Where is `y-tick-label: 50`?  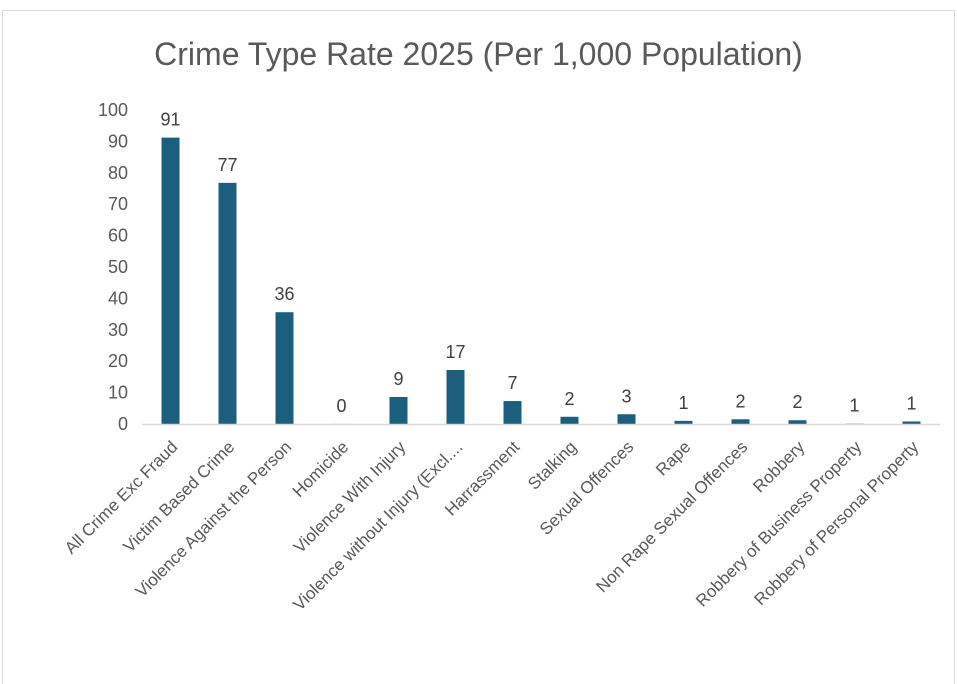 y-tick-label: 50 is located at coordinates (118, 267).